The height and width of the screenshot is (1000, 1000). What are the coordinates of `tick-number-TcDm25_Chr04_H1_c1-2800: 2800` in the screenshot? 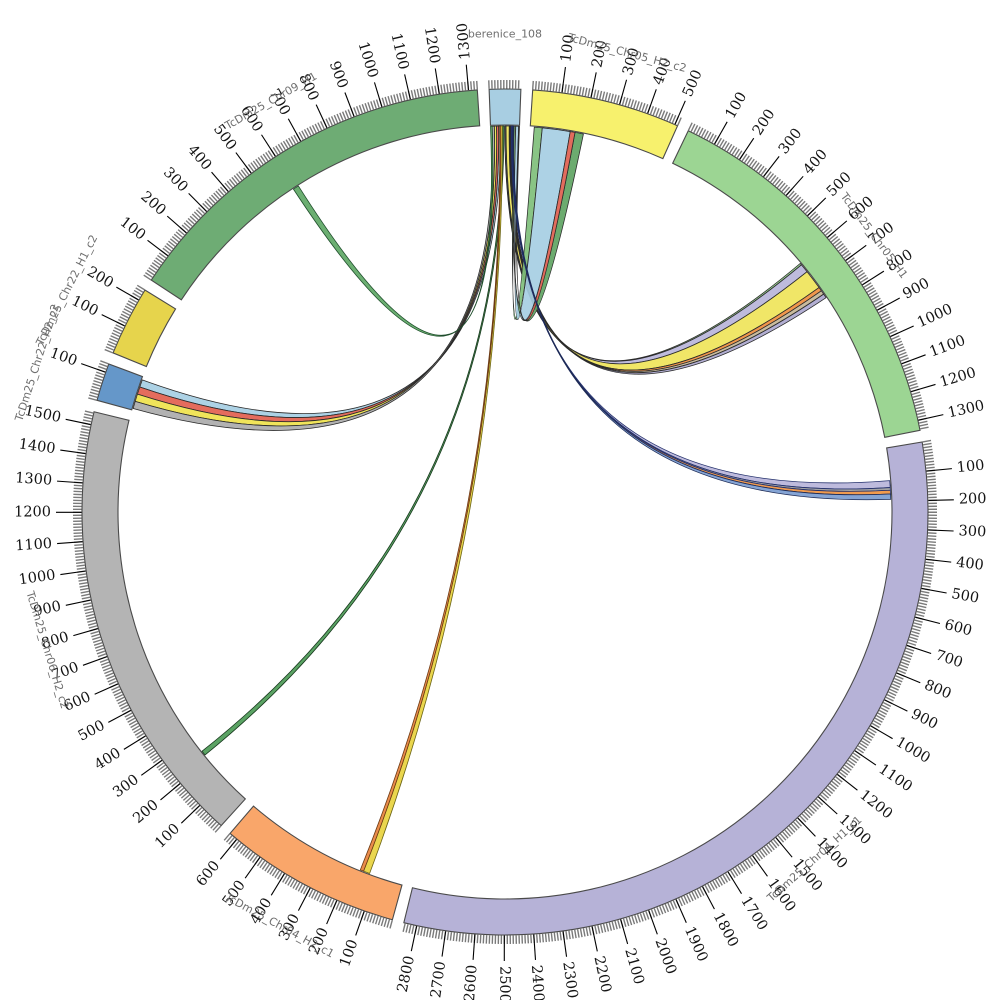 It's located at (406, 973).